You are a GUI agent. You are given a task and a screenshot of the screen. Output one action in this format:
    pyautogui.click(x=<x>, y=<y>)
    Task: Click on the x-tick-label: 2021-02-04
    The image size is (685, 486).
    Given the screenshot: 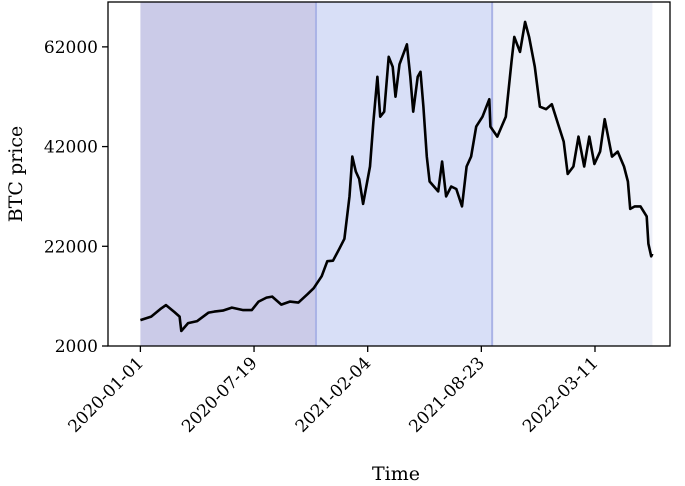 What is the action you would take?
    pyautogui.click(x=333, y=394)
    